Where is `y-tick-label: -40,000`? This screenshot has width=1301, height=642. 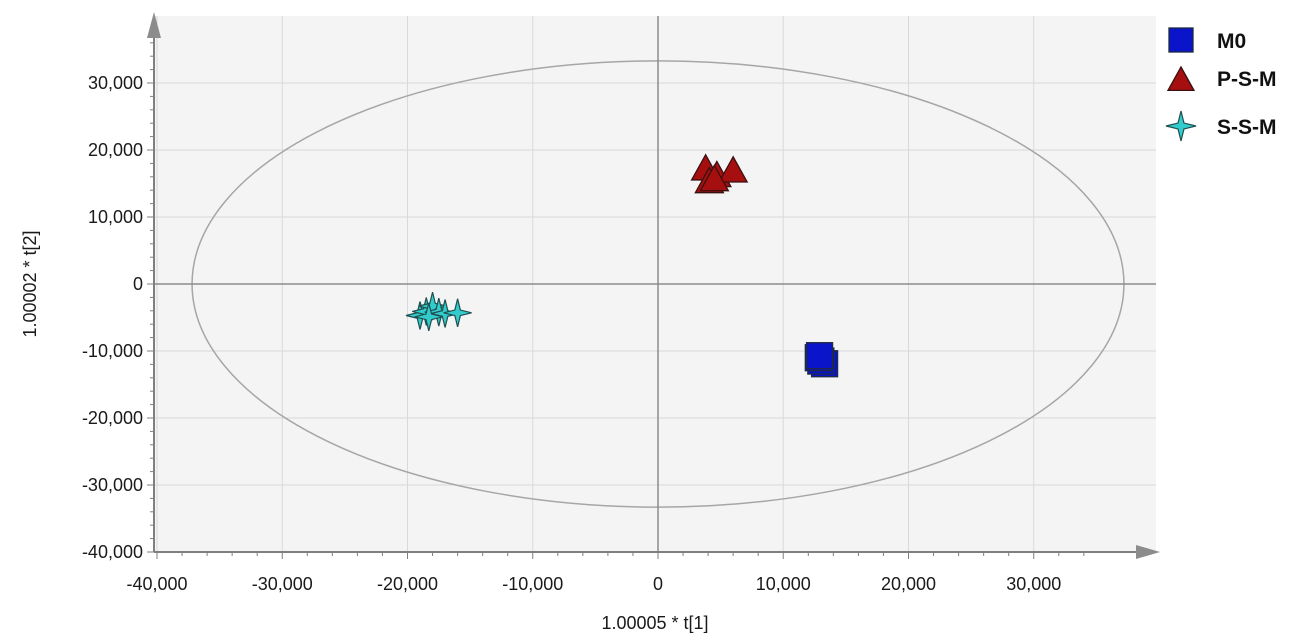 y-tick-label: -40,000 is located at coordinates (112, 552).